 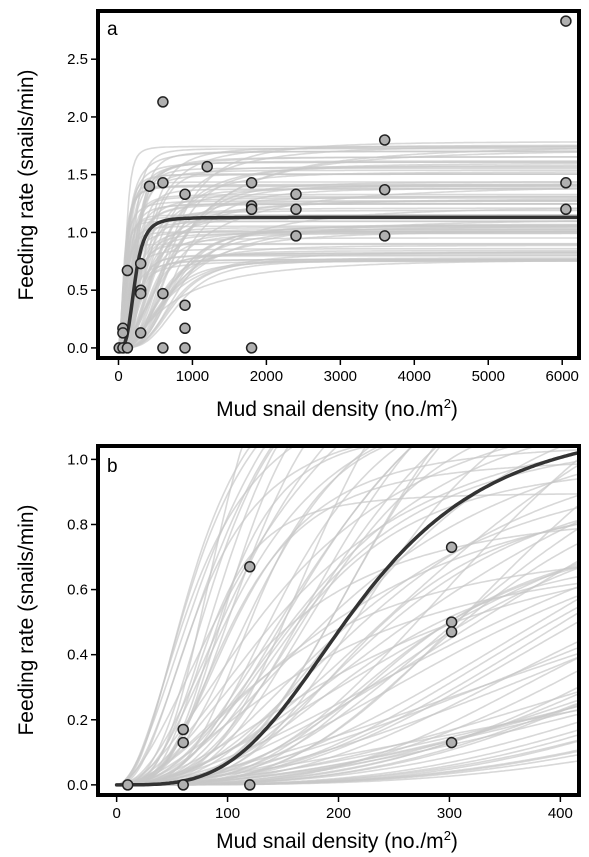 I want to click on y-tick-label: 0.6, so click(x=77, y=590).